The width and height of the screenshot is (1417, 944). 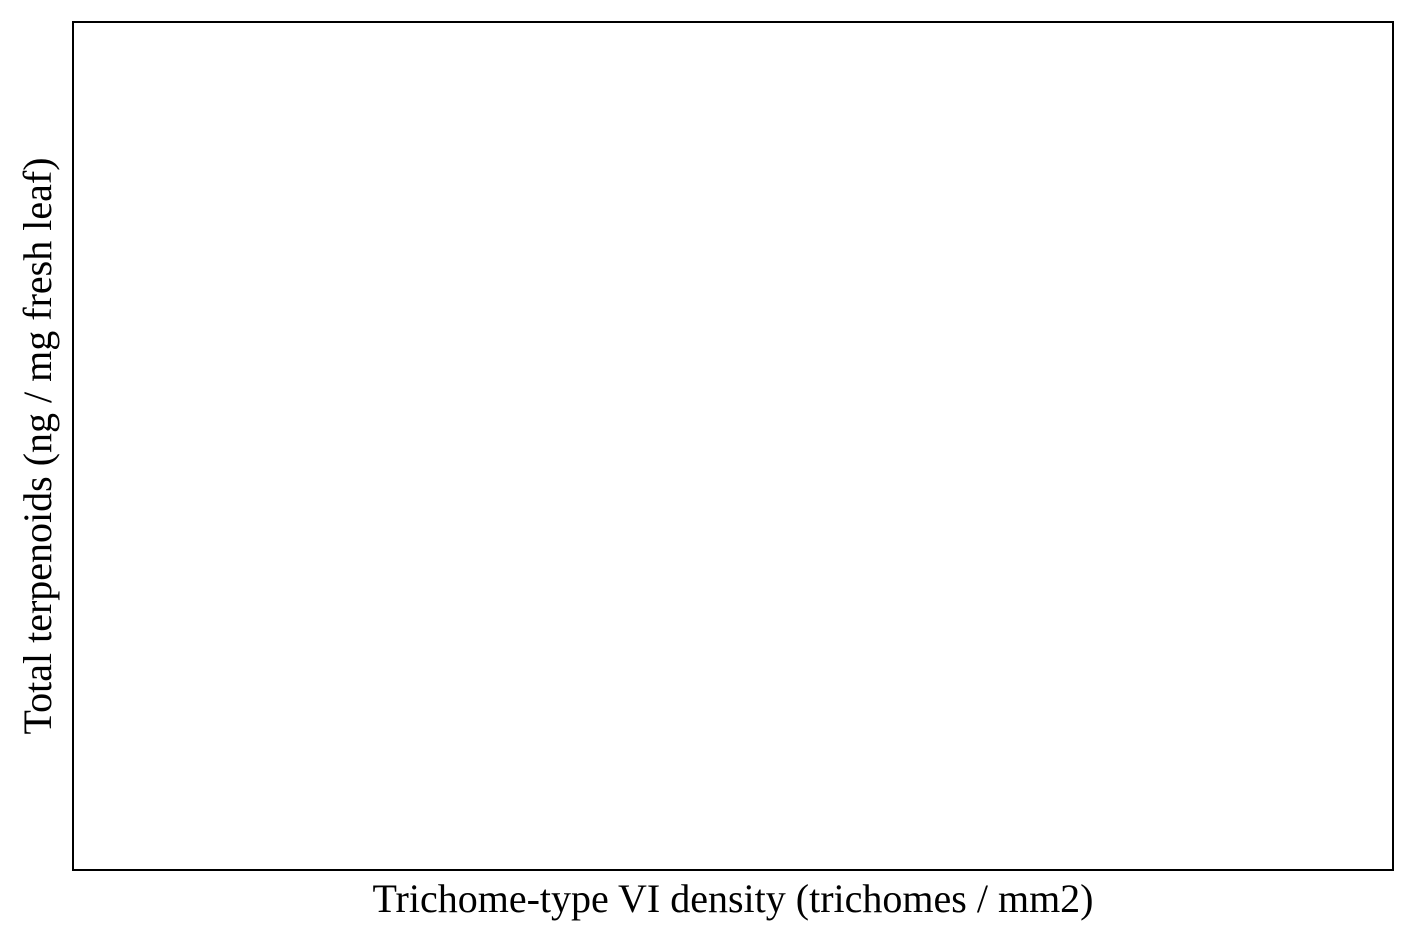 What do you see at coordinates (37, 445) in the screenshot?
I see `y-axis-label: Total terpenoids (ng / mg fresh leaf)` at bounding box center [37, 445].